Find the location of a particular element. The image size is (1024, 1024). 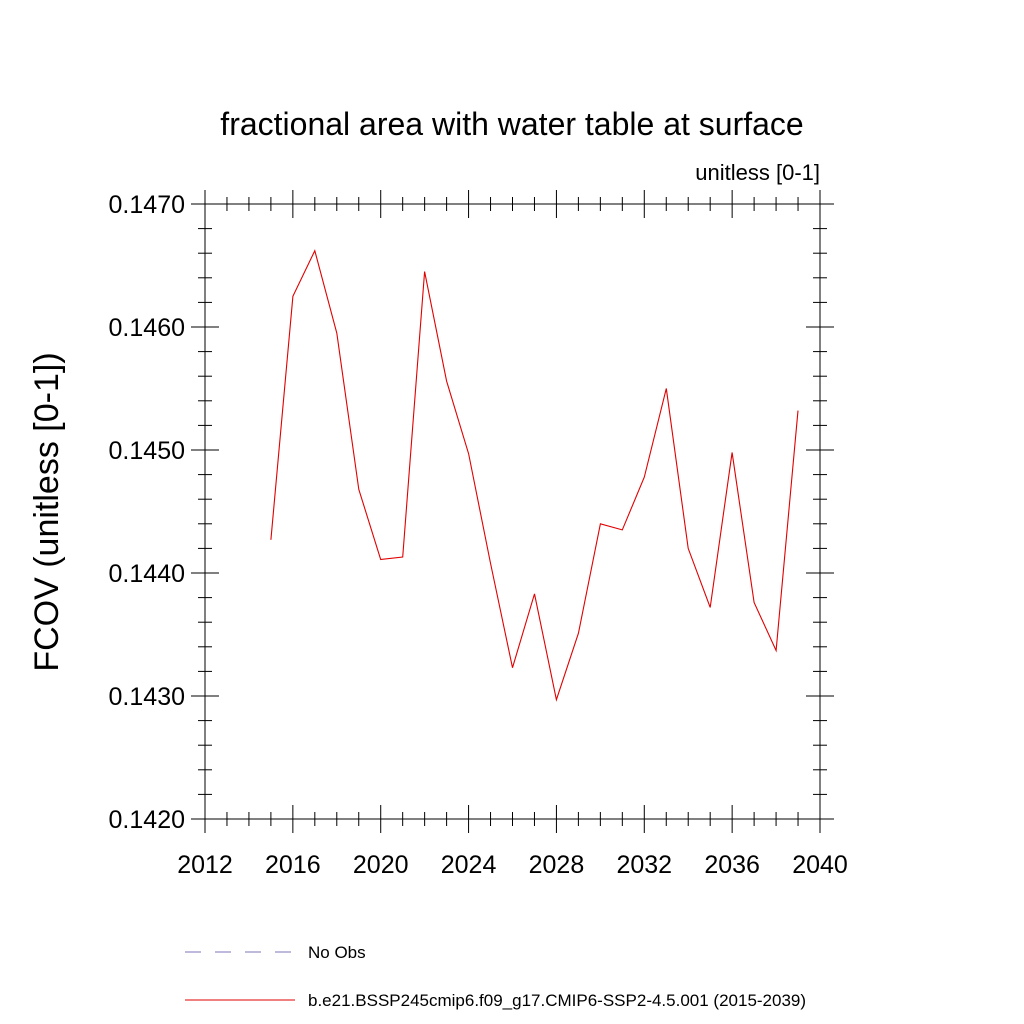

legend-label: No Obs is located at coordinates (337, 952).